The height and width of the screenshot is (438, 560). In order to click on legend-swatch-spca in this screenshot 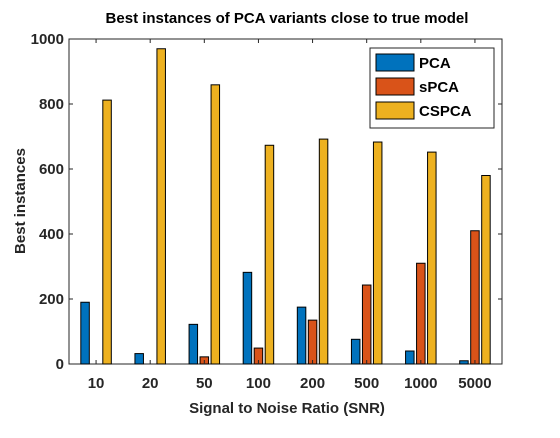, I will do `click(395, 86)`.